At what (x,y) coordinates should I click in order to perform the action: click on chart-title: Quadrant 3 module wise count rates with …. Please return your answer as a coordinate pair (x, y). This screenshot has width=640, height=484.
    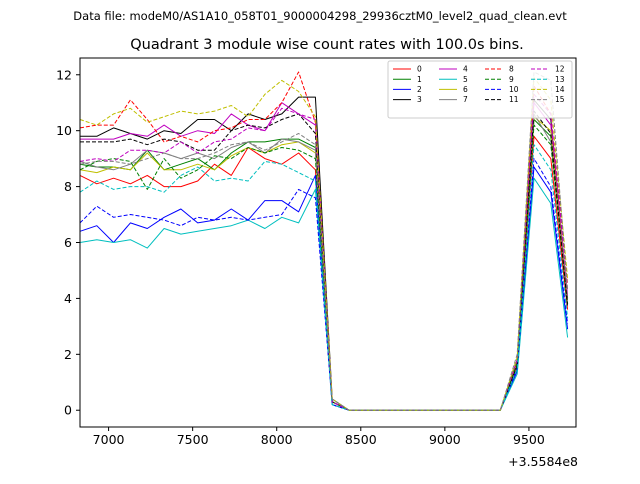
    Looking at the image, I should click on (327, 45).